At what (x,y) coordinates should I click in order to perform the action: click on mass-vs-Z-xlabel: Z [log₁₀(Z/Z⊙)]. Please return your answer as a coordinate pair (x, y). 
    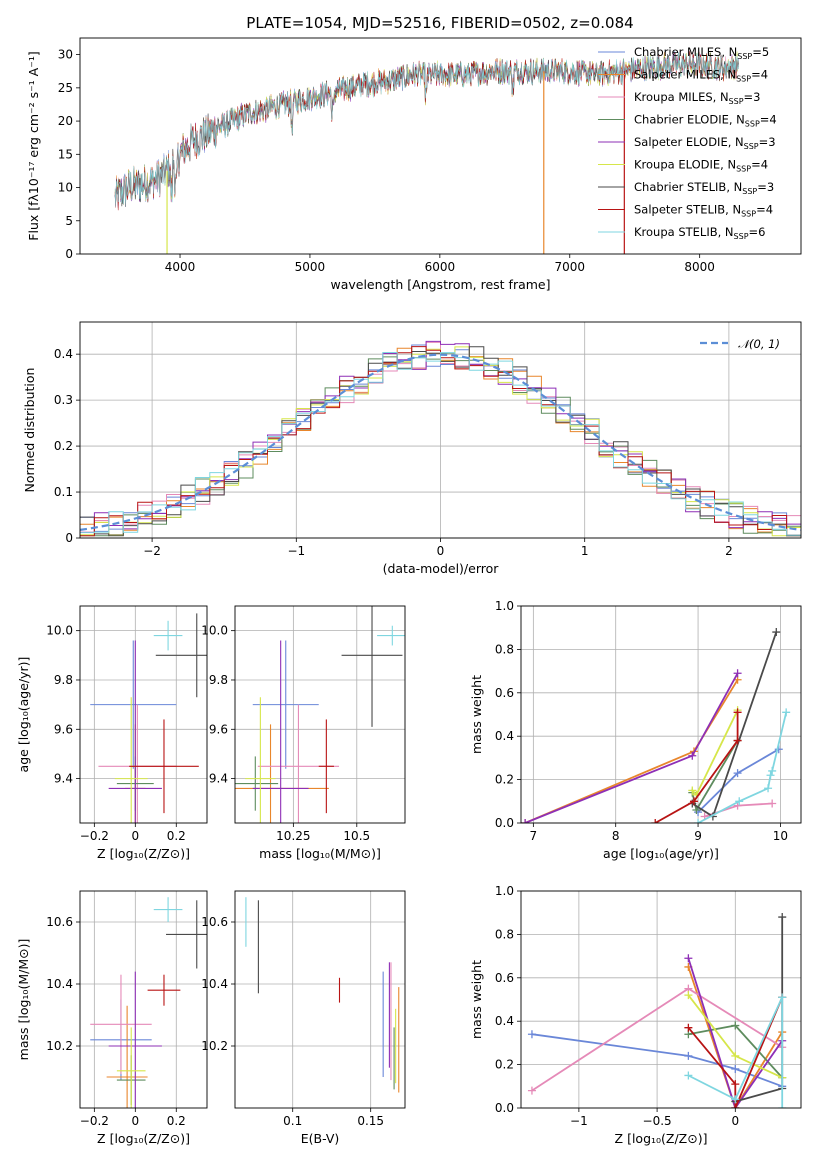
    Looking at the image, I should click on (143, 1138).